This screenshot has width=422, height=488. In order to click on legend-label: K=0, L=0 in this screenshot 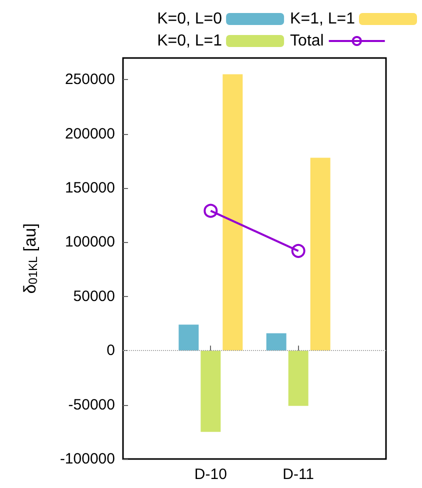, I will do `click(189, 19)`.